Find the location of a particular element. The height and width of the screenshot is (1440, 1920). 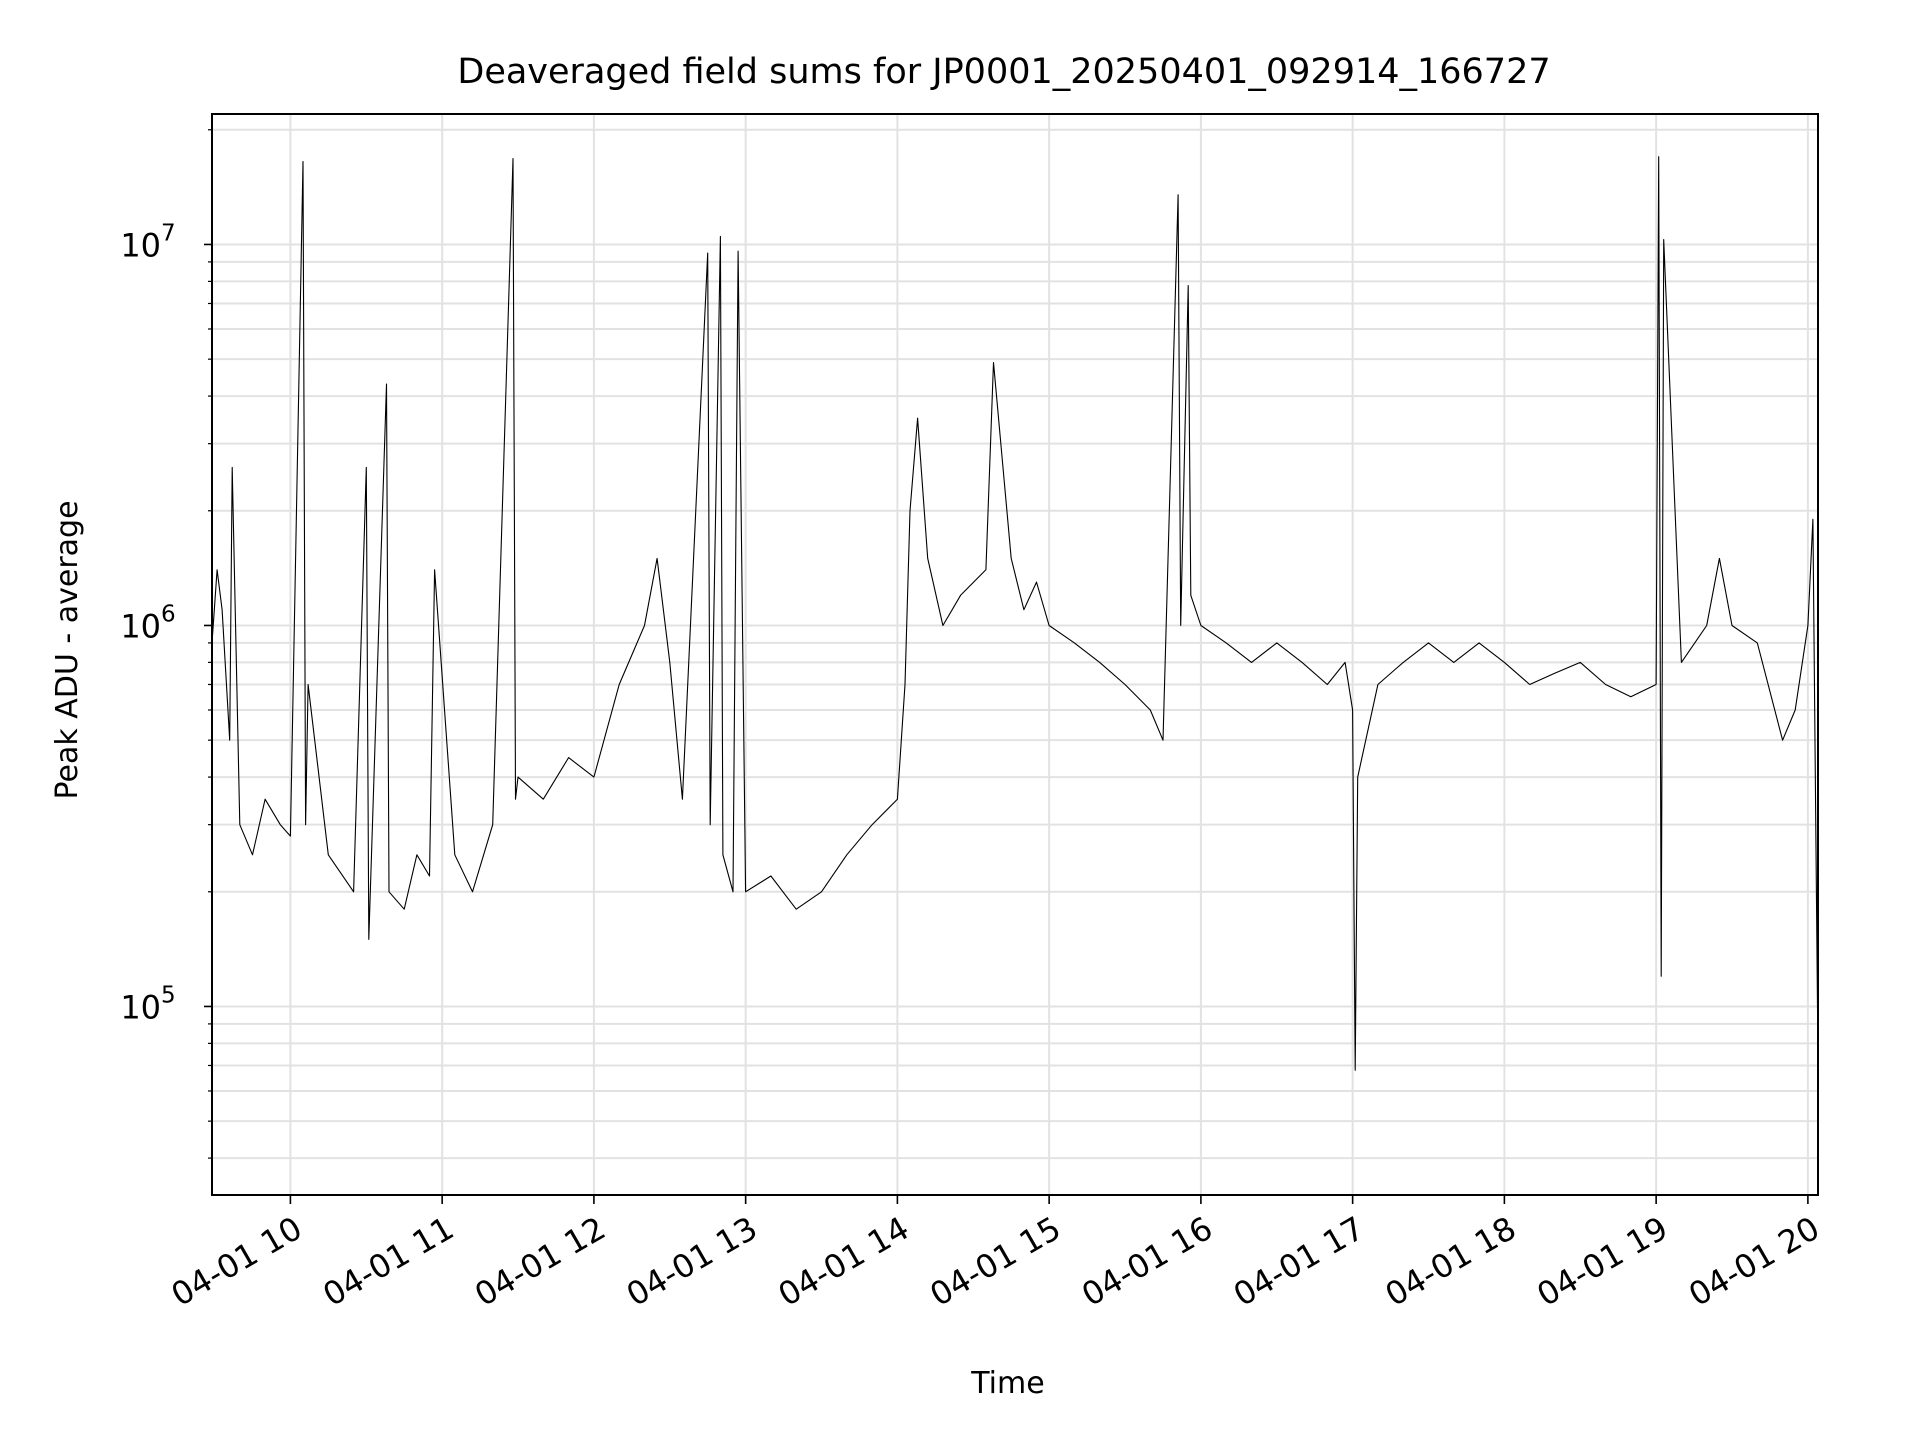

y-axis-label: Peak ADU - average is located at coordinates (67, 649).